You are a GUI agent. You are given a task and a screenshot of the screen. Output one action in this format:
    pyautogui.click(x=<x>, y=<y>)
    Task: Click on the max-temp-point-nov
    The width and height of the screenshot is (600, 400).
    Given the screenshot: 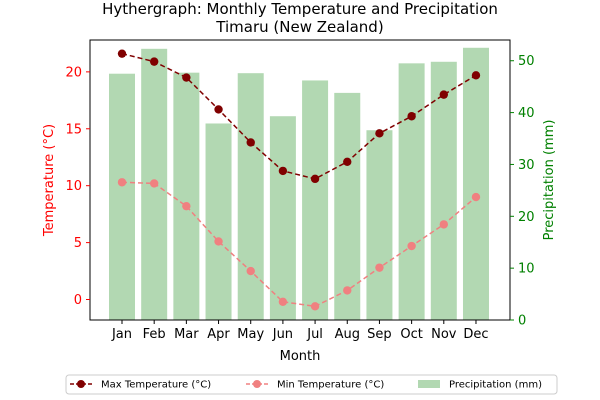 What is the action you would take?
    pyautogui.click(x=443, y=94)
    